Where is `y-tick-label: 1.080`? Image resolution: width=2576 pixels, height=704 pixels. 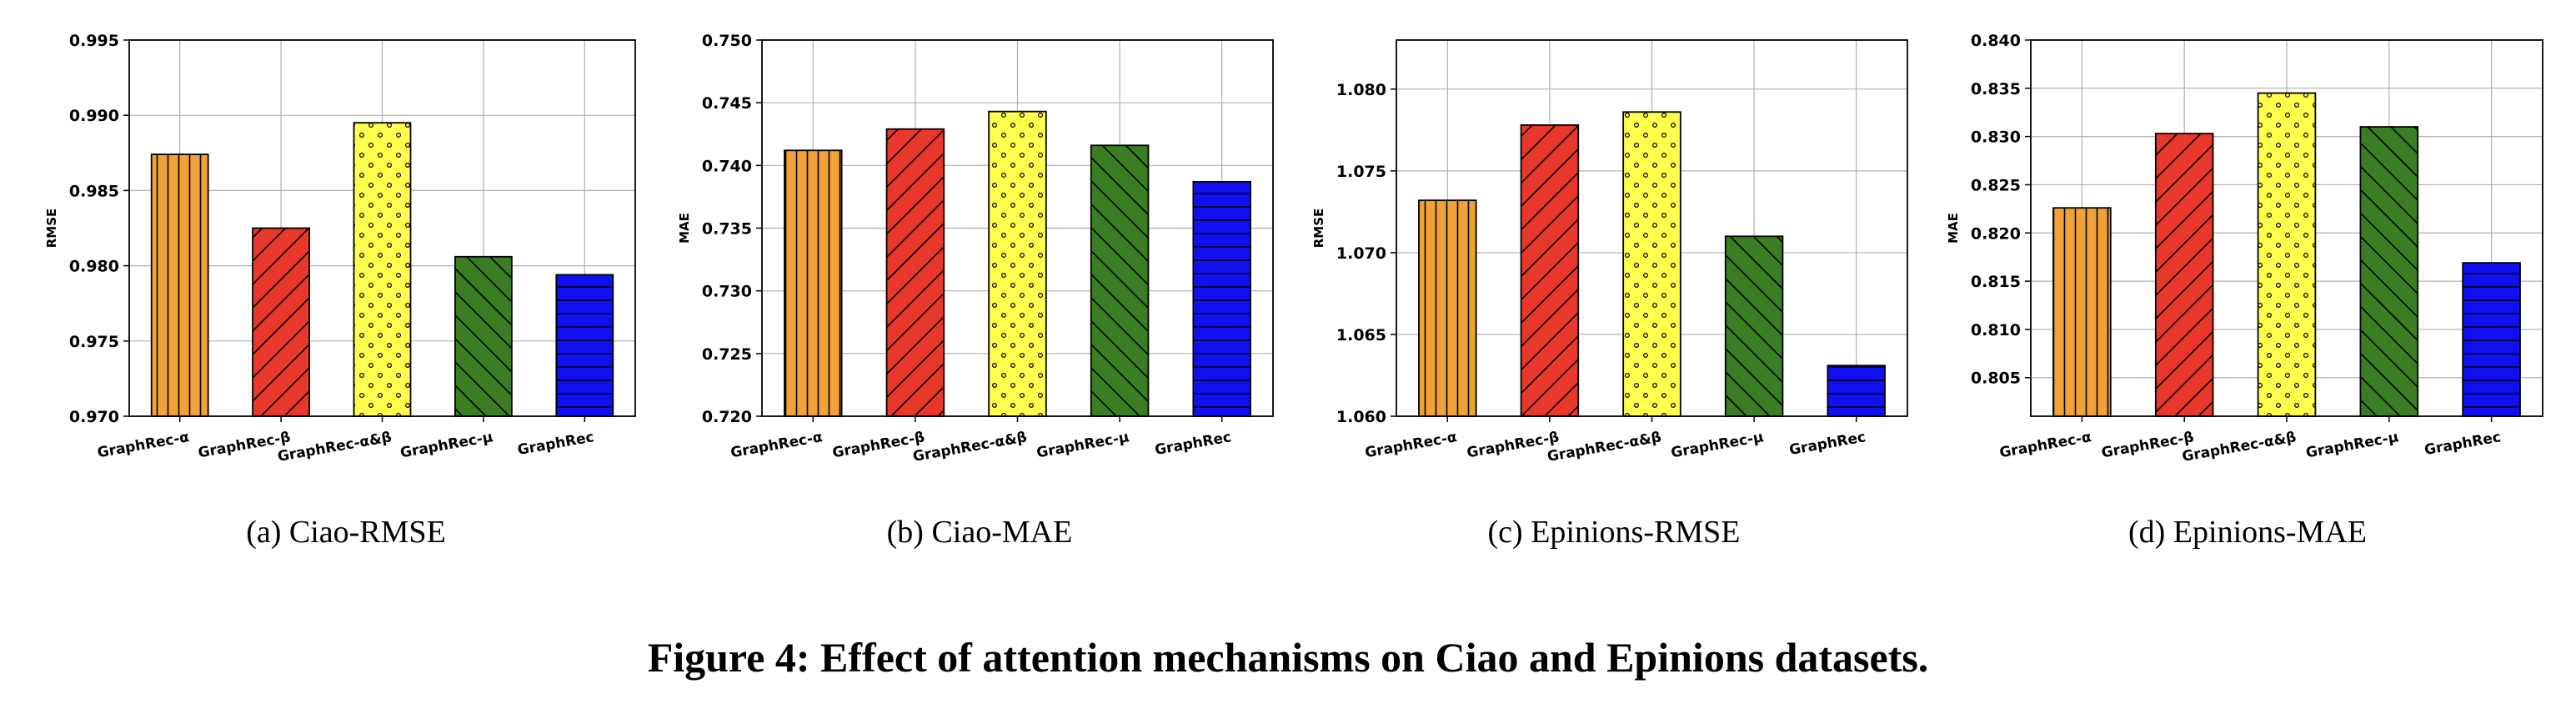
y-tick-label: 1.080 is located at coordinates (1361, 90).